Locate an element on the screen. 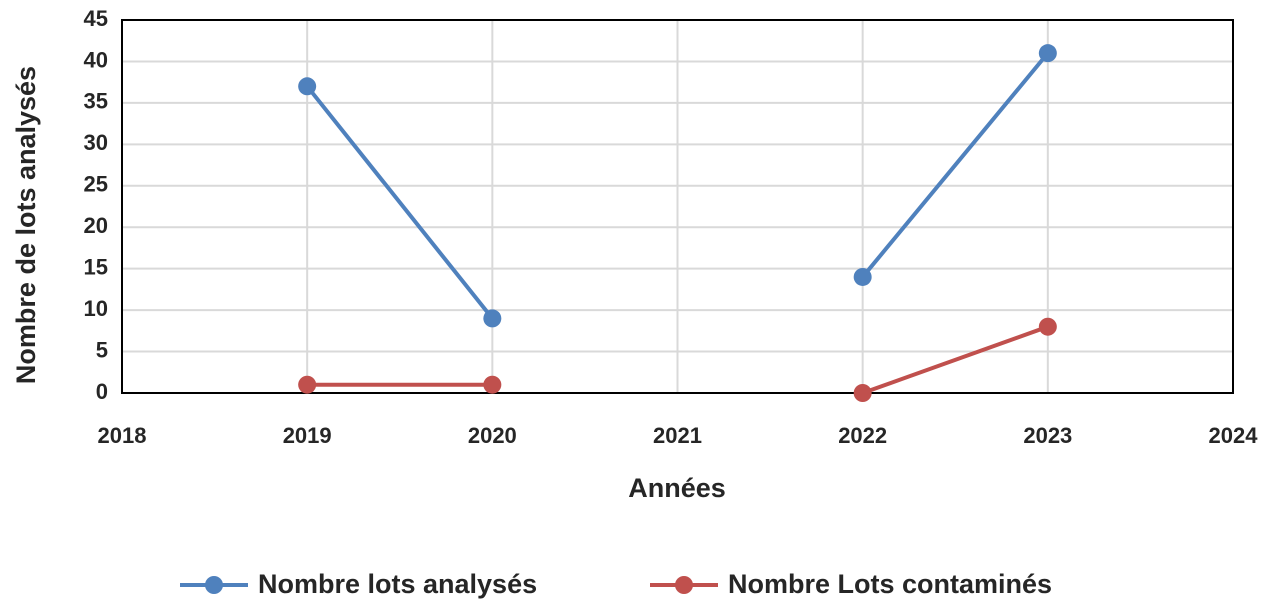  y-tick-label: 20 is located at coordinates (96, 225).